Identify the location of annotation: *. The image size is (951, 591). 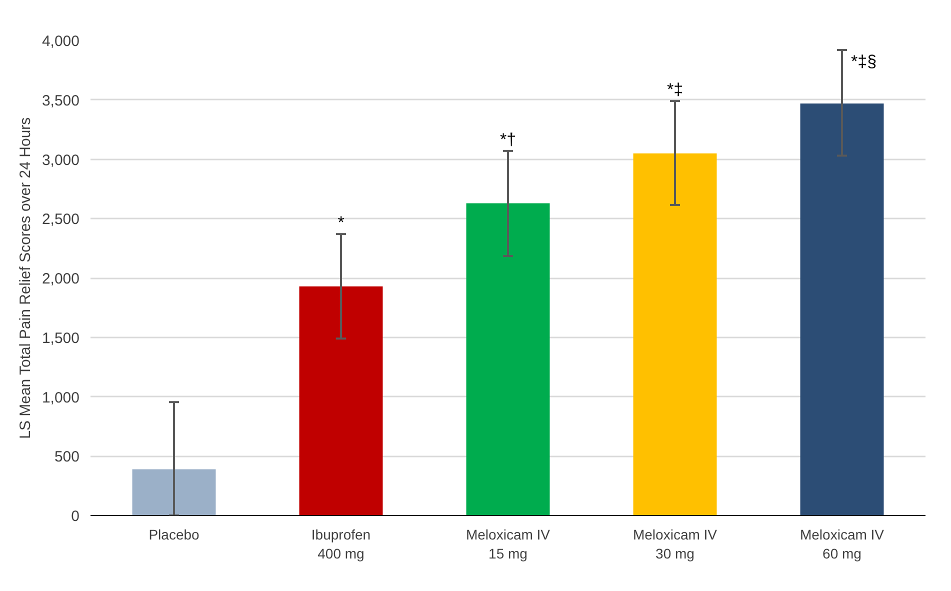
(341, 222).